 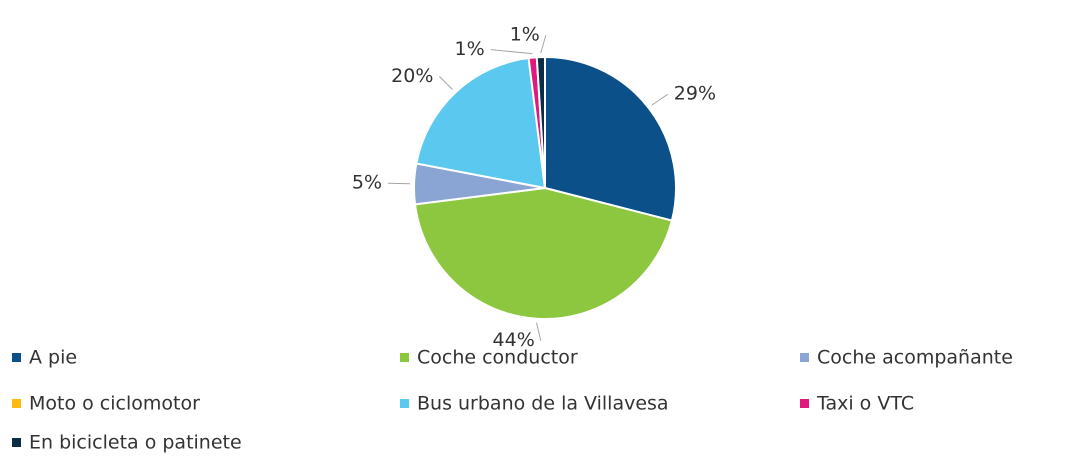 What do you see at coordinates (514, 340) in the screenshot?
I see `data-label: 44%` at bounding box center [514, 340].